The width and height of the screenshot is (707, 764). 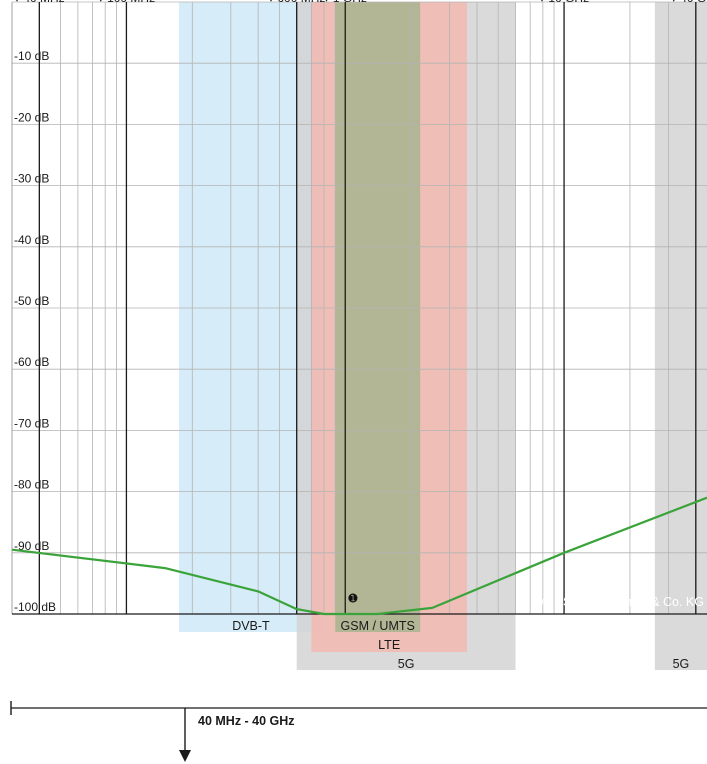 I want to click on y-tick-label: -100 dB, so click(x=35, y=607).